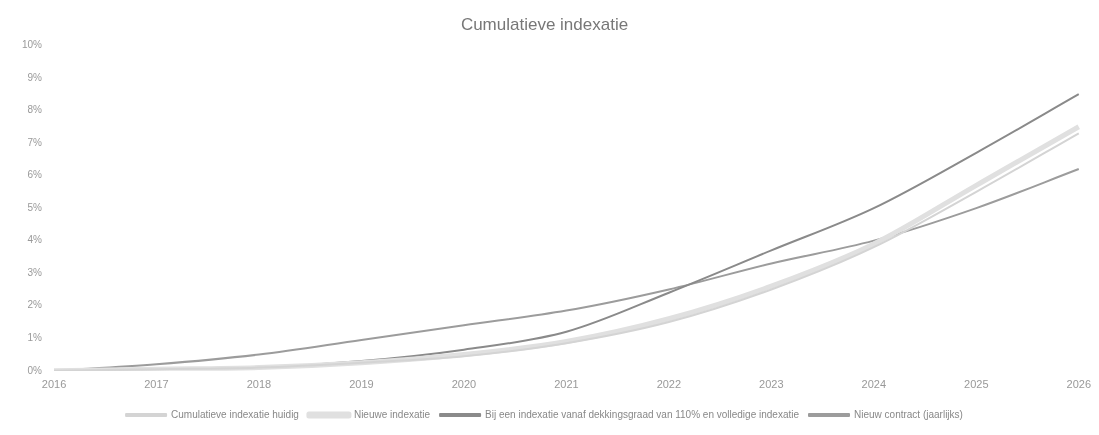  What do you see at coordinates (35, 175) in the screenshot?
I see `y-tick-label: 6%` at bounding box center [35, 175].